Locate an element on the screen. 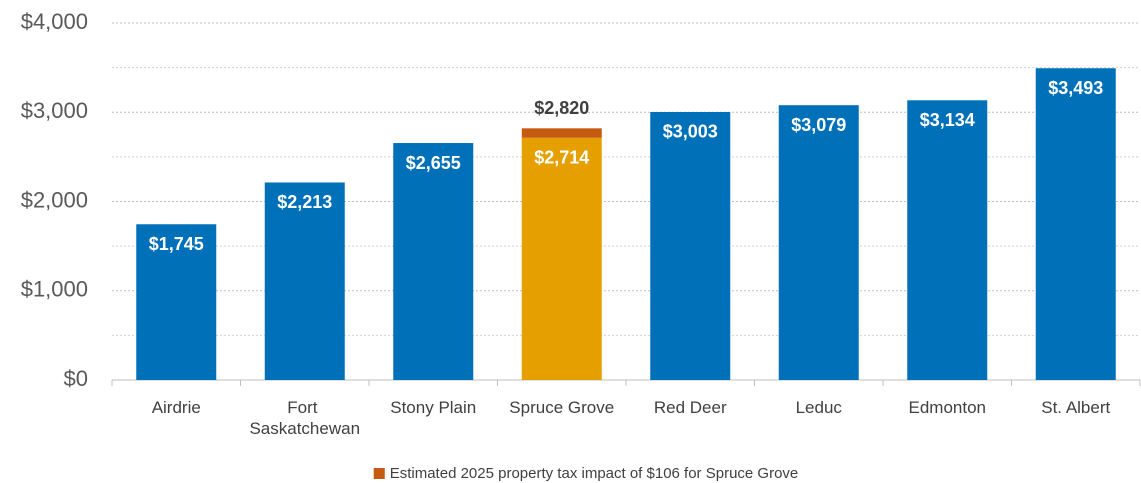 The height and width of the screenshot is (483, 1141). x-tick-label: St. Albert is located at coordinates (1075, 407).